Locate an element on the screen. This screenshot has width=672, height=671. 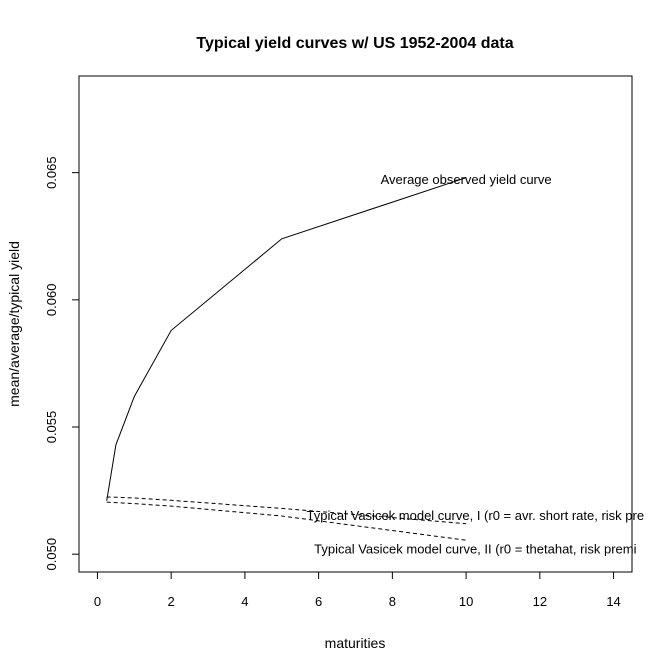
x-tick-label: 4 is located at coordinates (244, 601).